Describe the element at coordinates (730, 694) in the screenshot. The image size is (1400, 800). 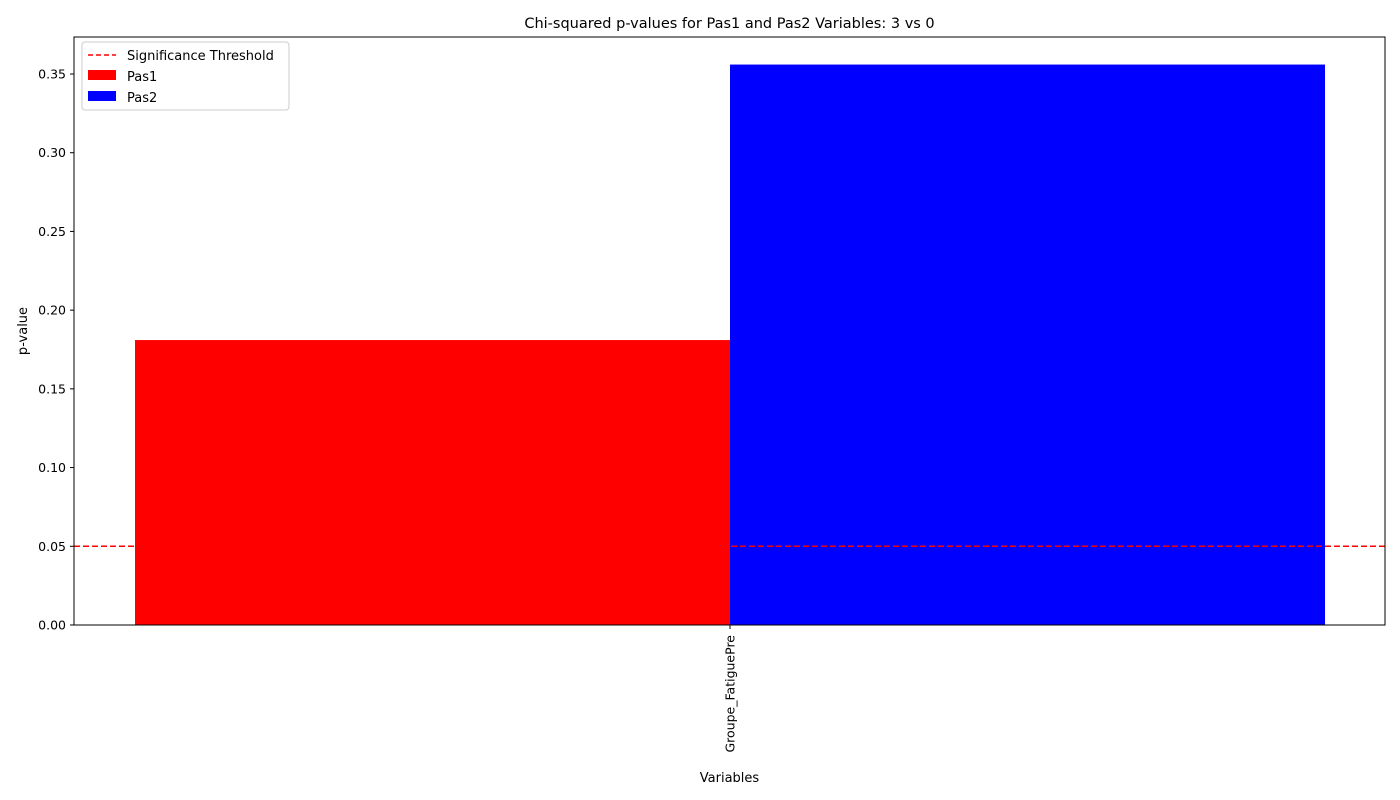
I see `x-tick-label: Groupe_FatiguePre` at that location.